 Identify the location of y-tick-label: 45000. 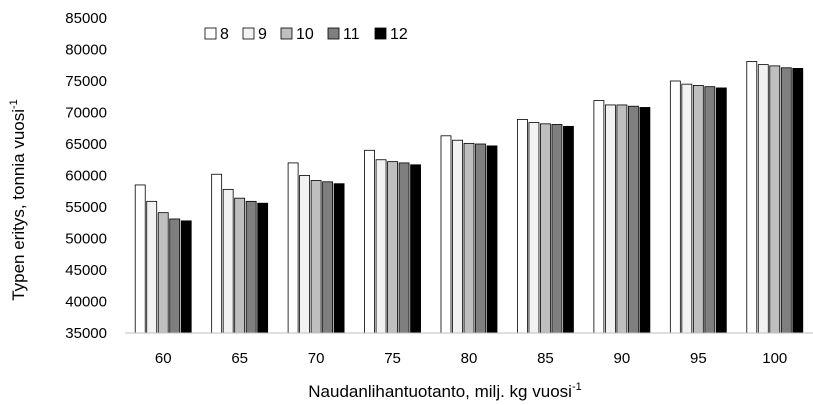
(86, 270).